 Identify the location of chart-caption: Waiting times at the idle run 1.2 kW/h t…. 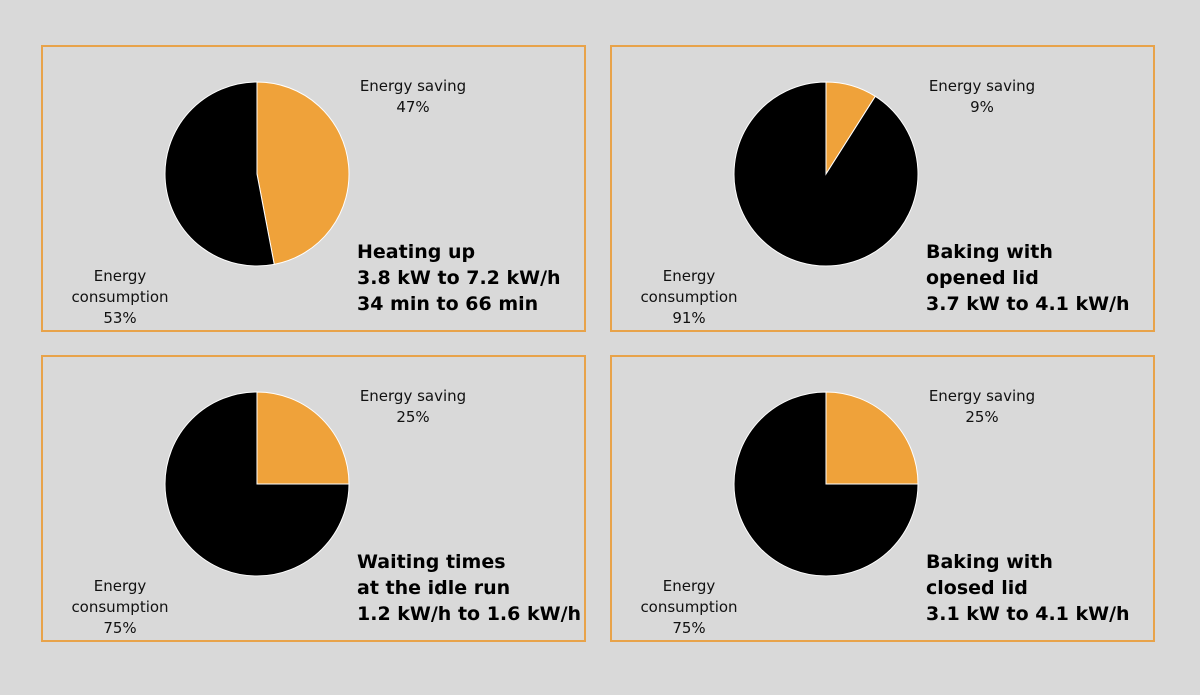
(469, 588).